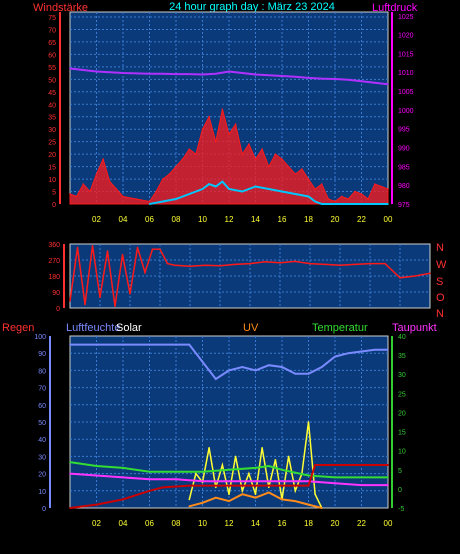 The width and height of the screenshot is (460, 554). Describe the element at coordinates (202, 523) in the screenshot. I see `x-tick-label: 10` at that location.